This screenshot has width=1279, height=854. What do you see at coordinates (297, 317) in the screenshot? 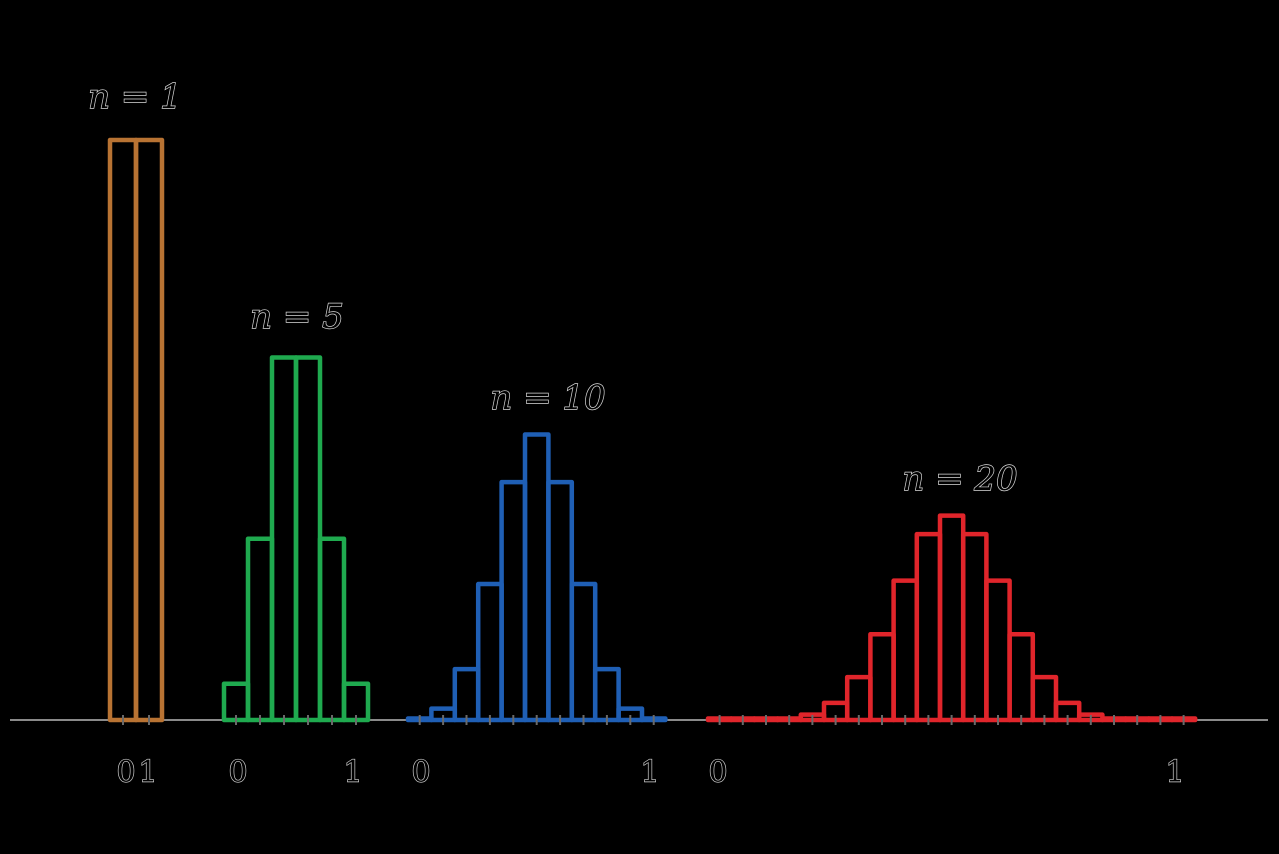
I see `panel-title: n = 5` at bounding box center [297, 317].